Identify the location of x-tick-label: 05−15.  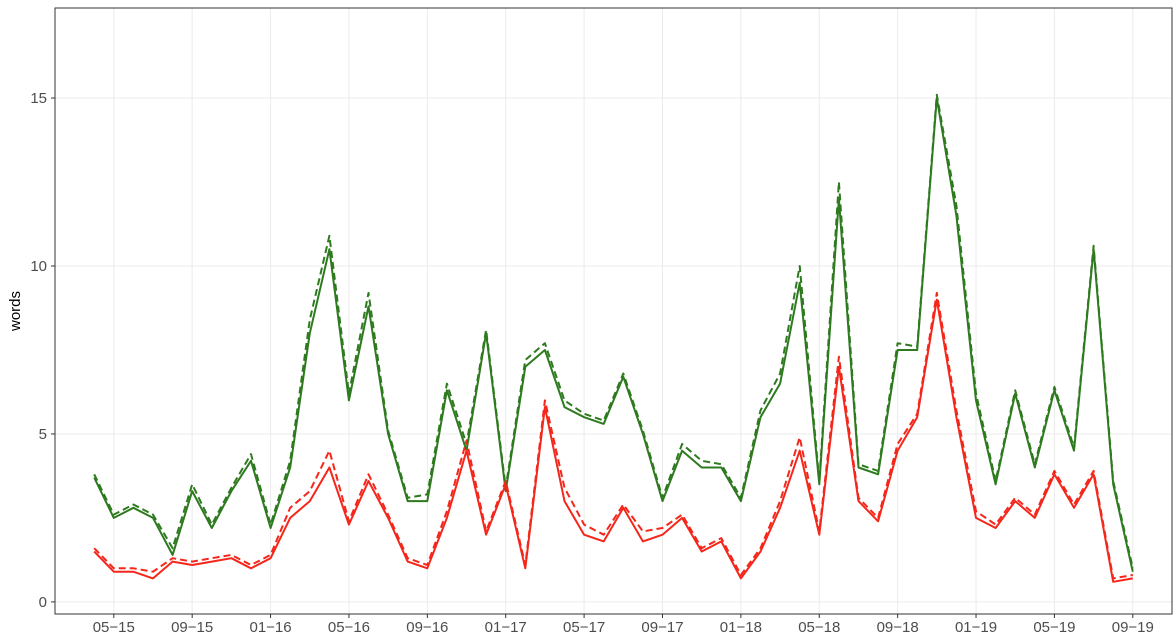
(114, 627).